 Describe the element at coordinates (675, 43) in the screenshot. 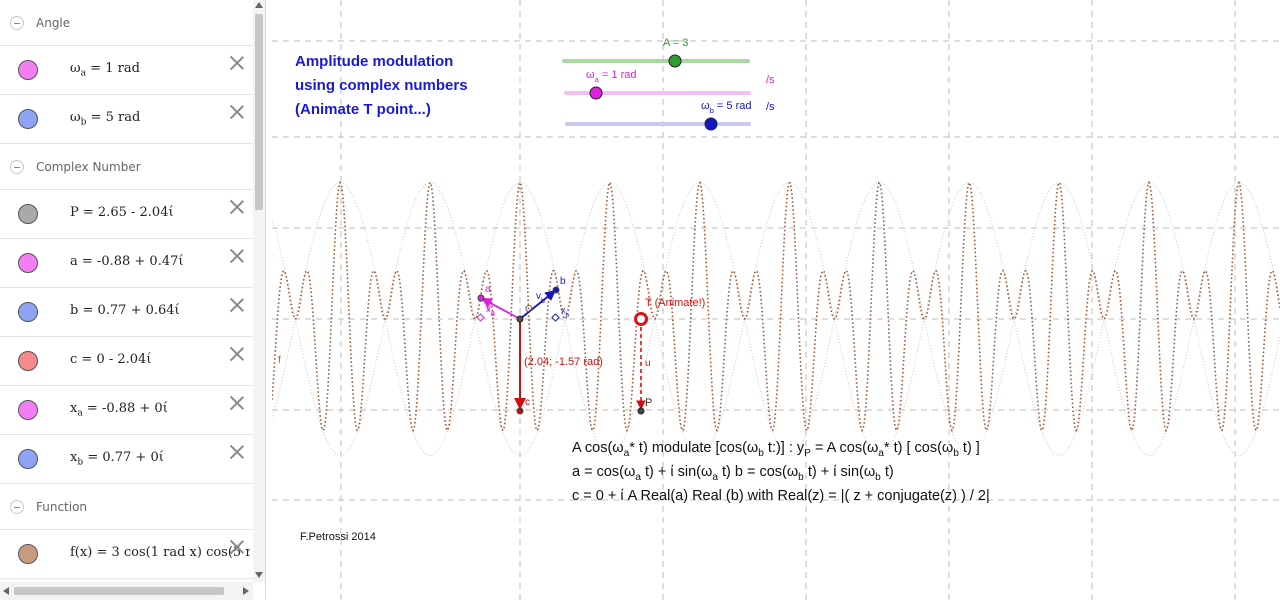

I see `slider-A-label: A = 3` at that location.